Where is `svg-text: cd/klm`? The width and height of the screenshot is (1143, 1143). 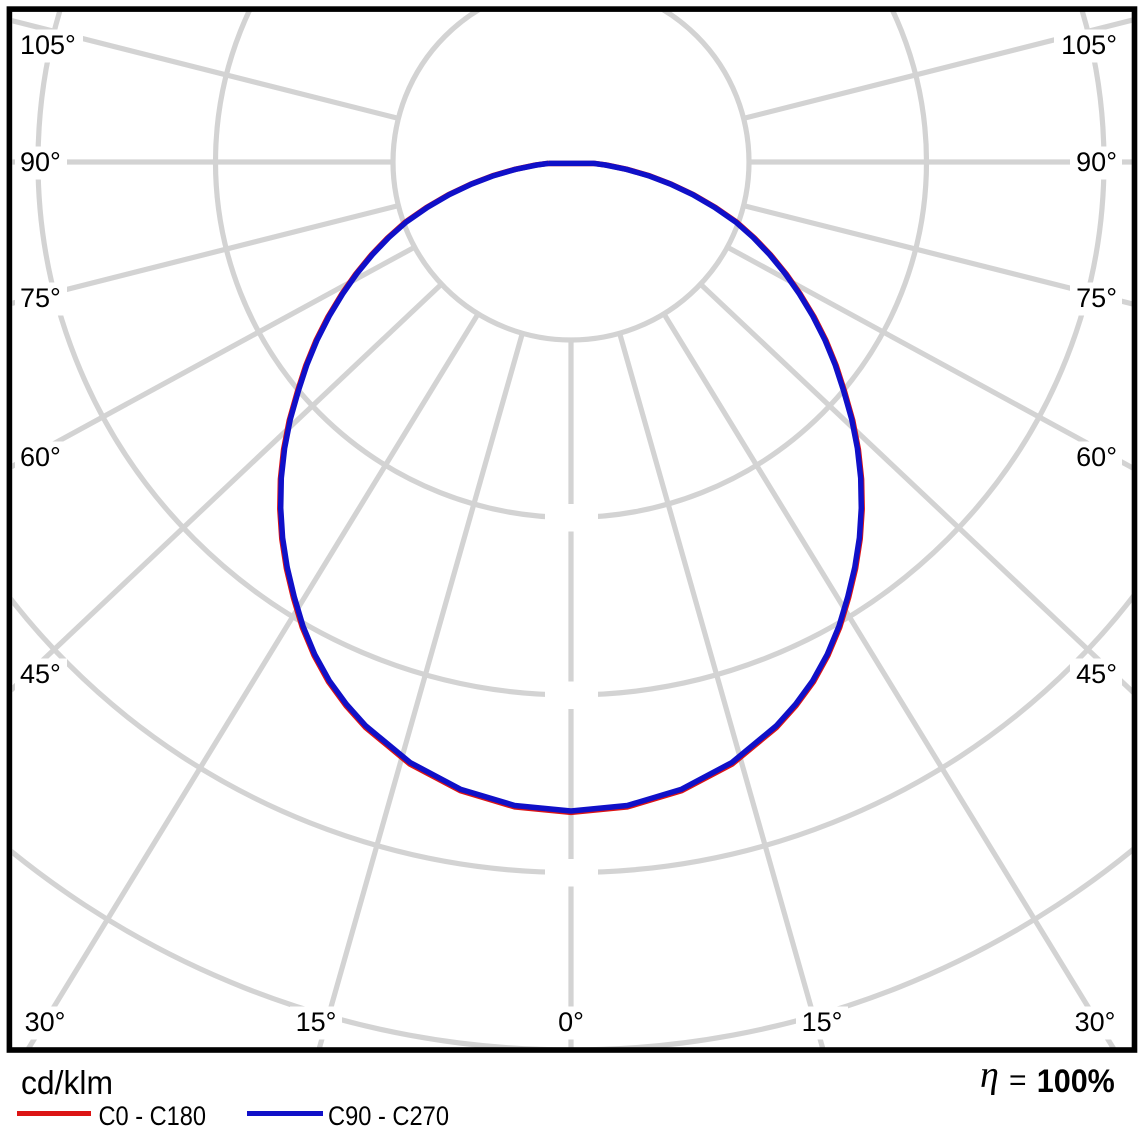
svg-text: cd/klm is located at coordinates (67, 1082).